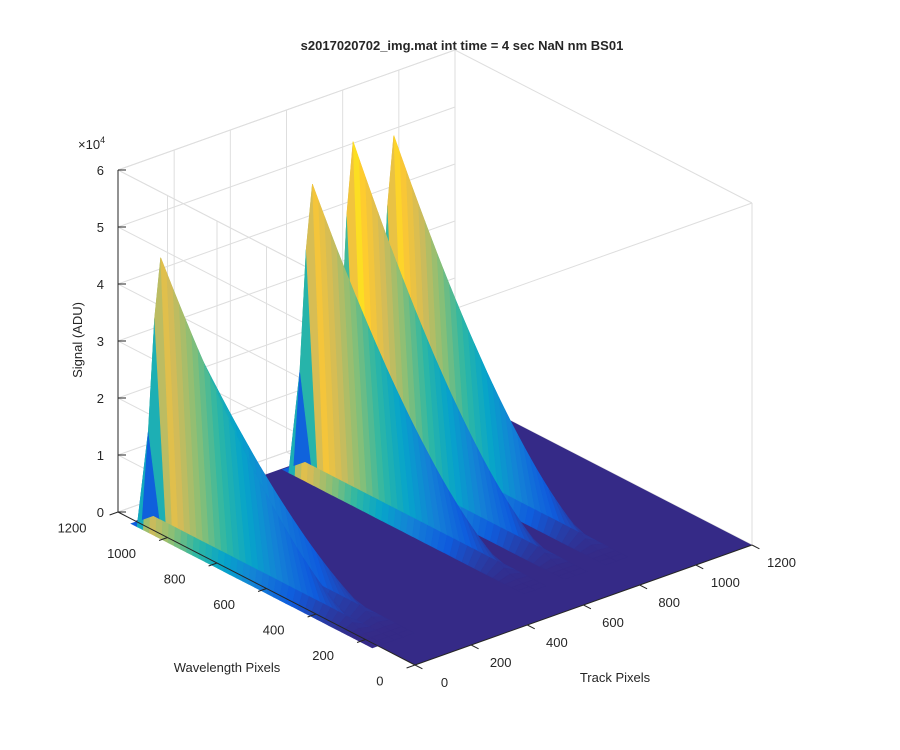  I want to click on y-tick-label: 200, so click(323, 655).